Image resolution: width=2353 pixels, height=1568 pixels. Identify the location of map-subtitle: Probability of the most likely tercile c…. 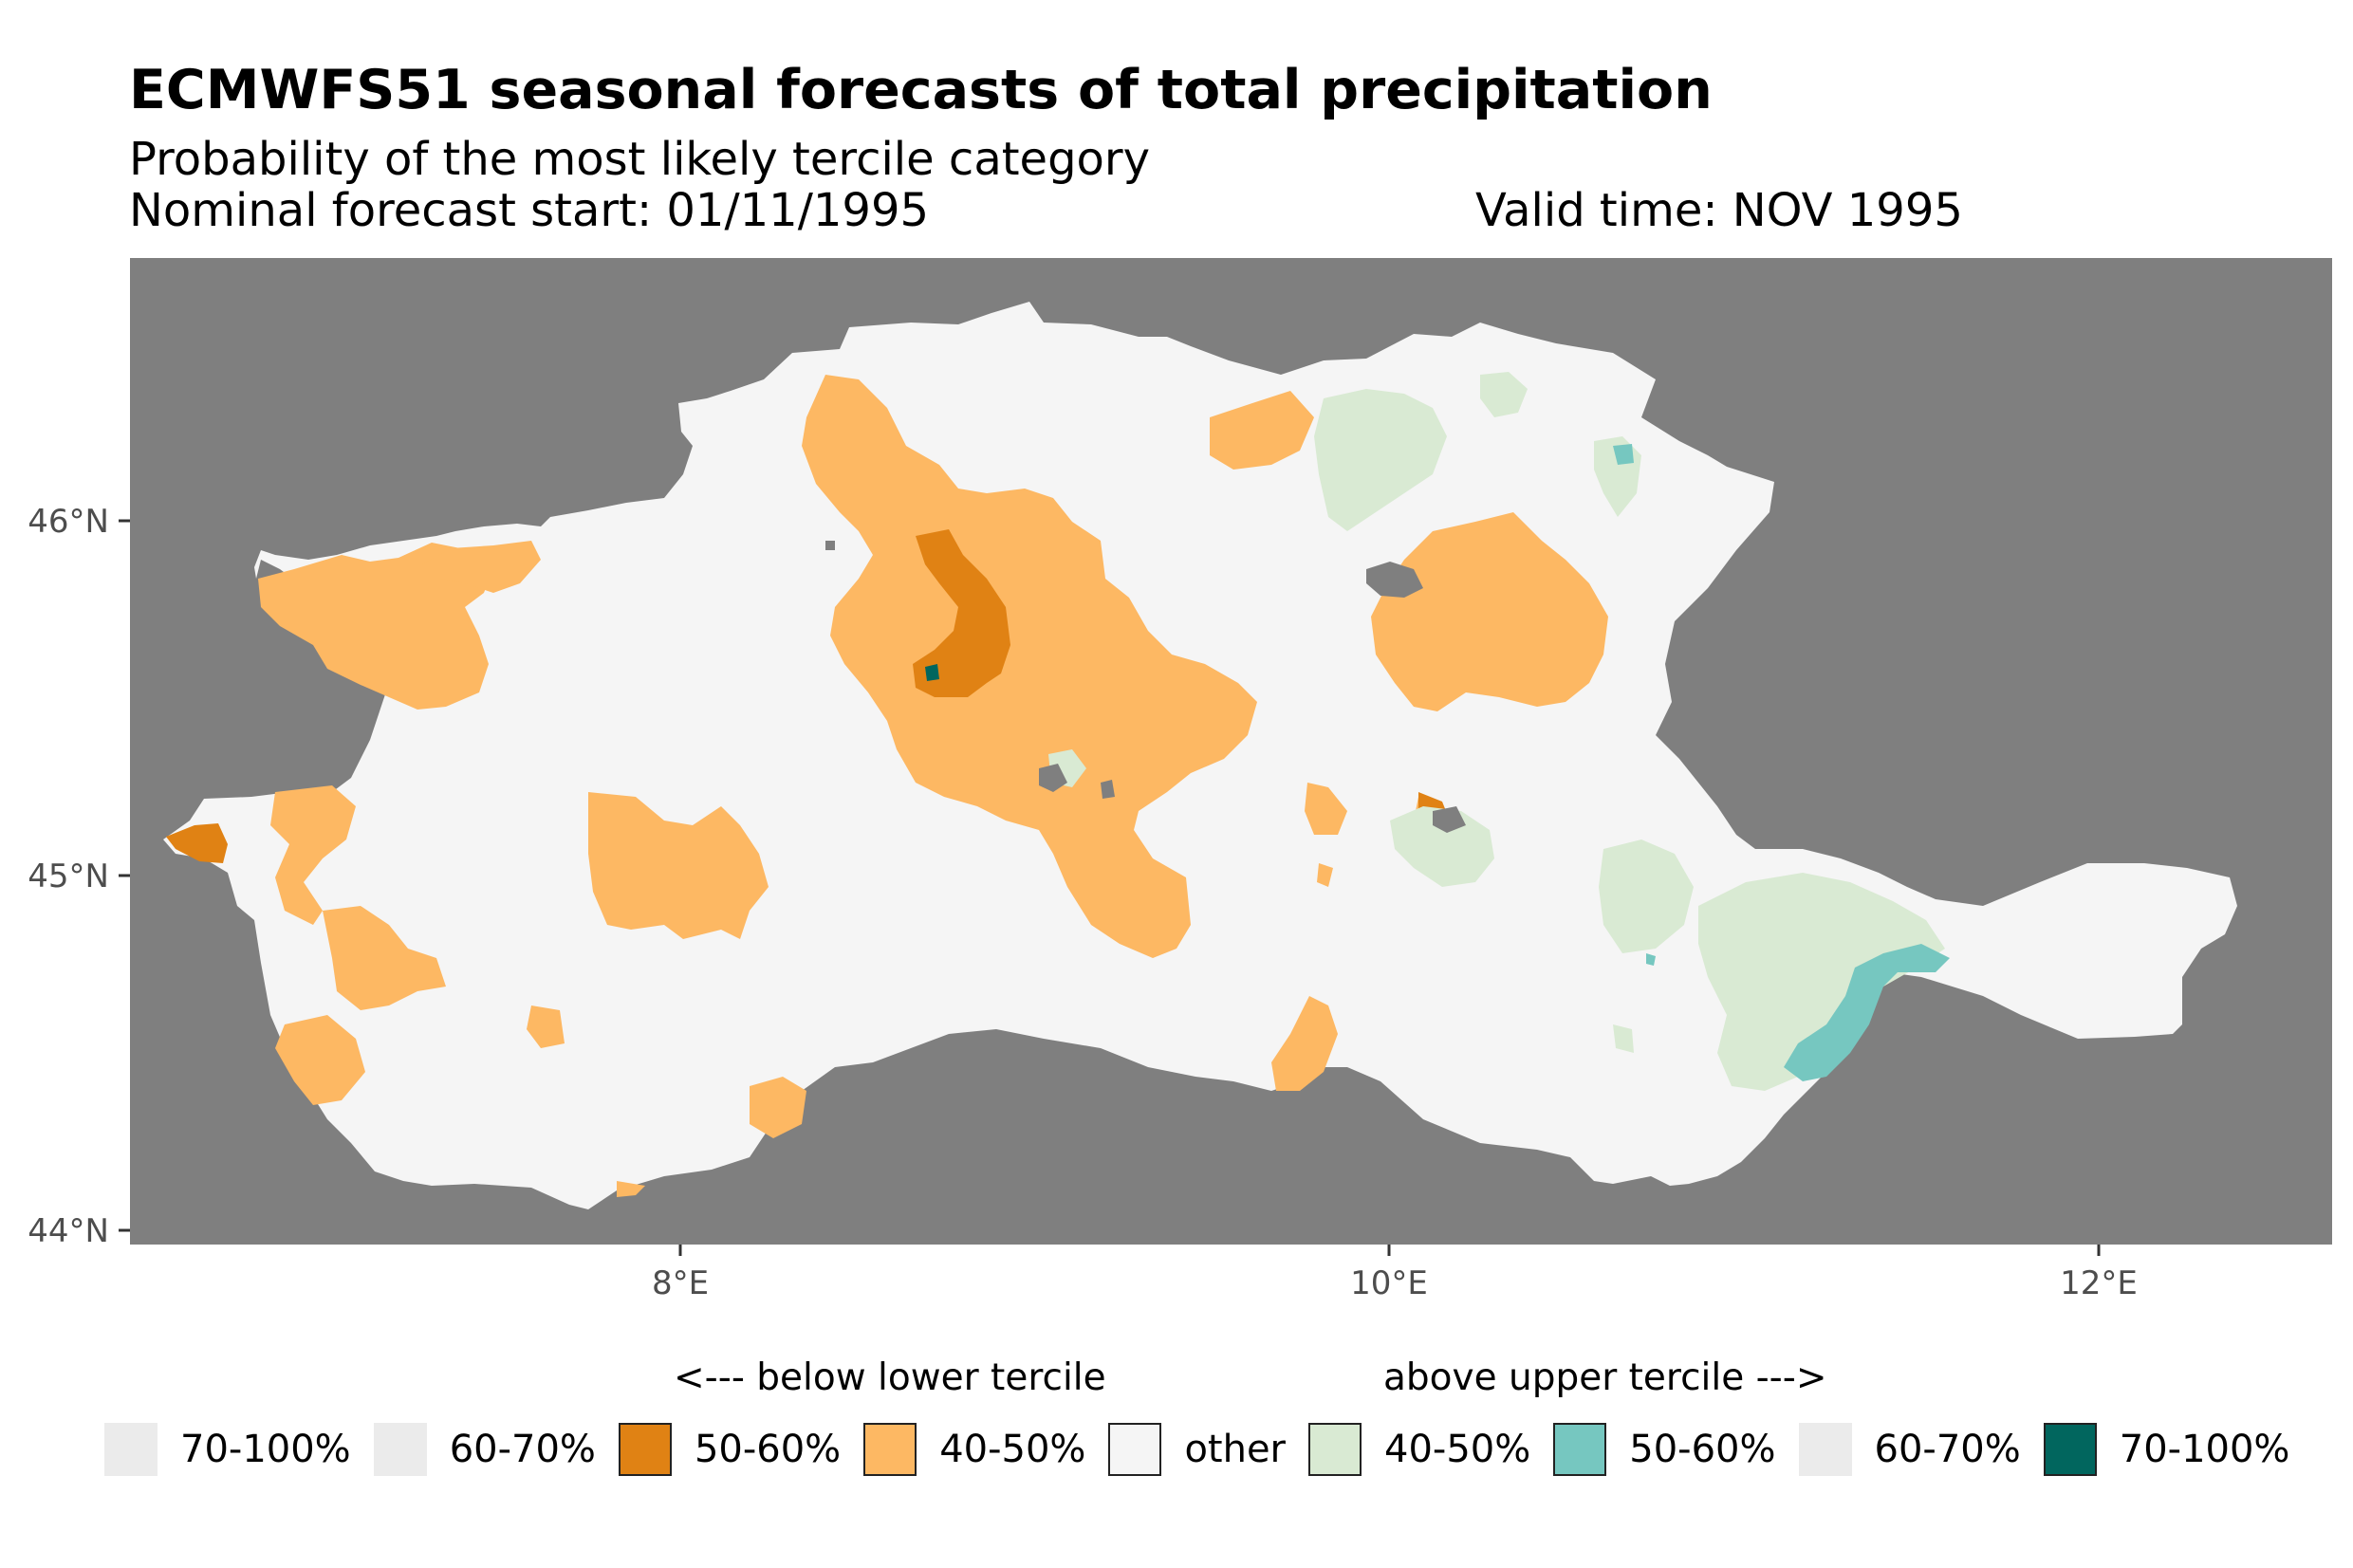
(640, 159).